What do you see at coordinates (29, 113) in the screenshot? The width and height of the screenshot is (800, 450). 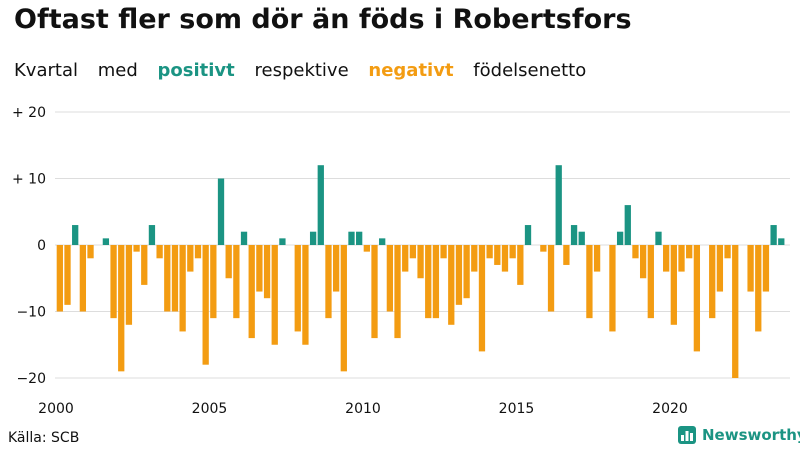 I see `y-tick-label: + 20` at bounding box center [29, 113].